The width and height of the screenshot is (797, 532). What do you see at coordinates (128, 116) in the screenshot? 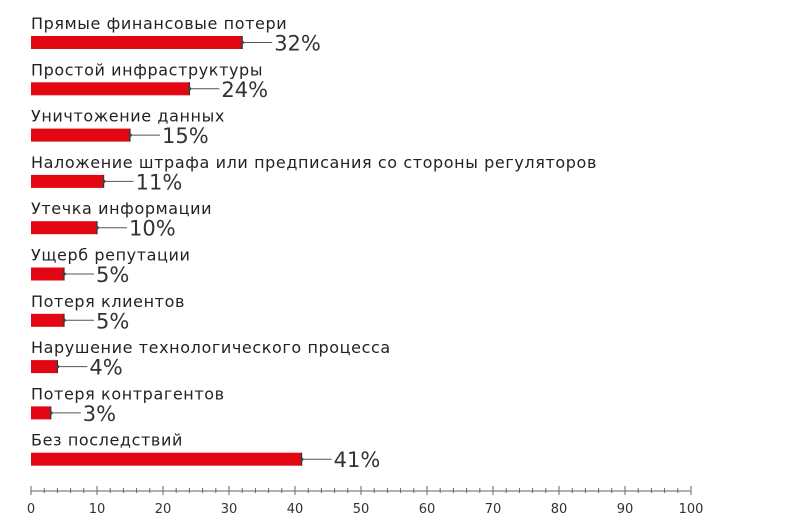
I see `category-label: Уничтожение данных` at bounding box center [128, 116].